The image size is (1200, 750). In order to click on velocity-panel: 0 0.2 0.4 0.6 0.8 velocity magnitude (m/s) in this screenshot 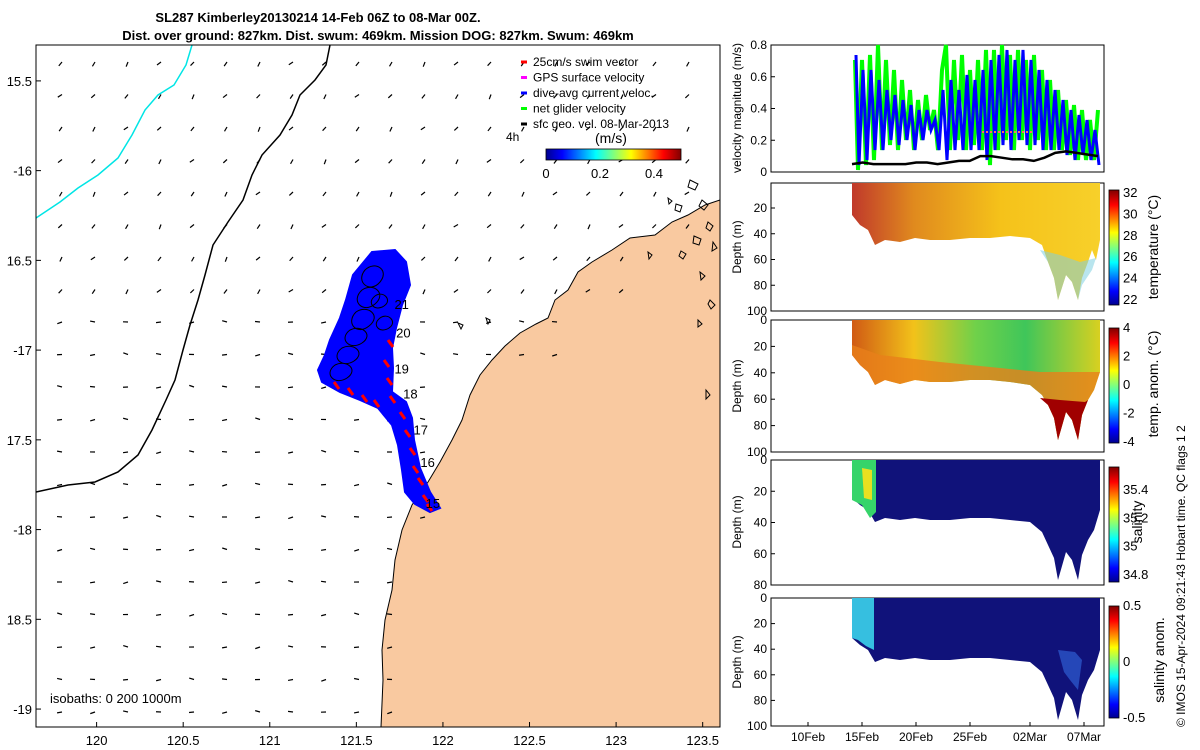, I will do `click(917, 108)`.